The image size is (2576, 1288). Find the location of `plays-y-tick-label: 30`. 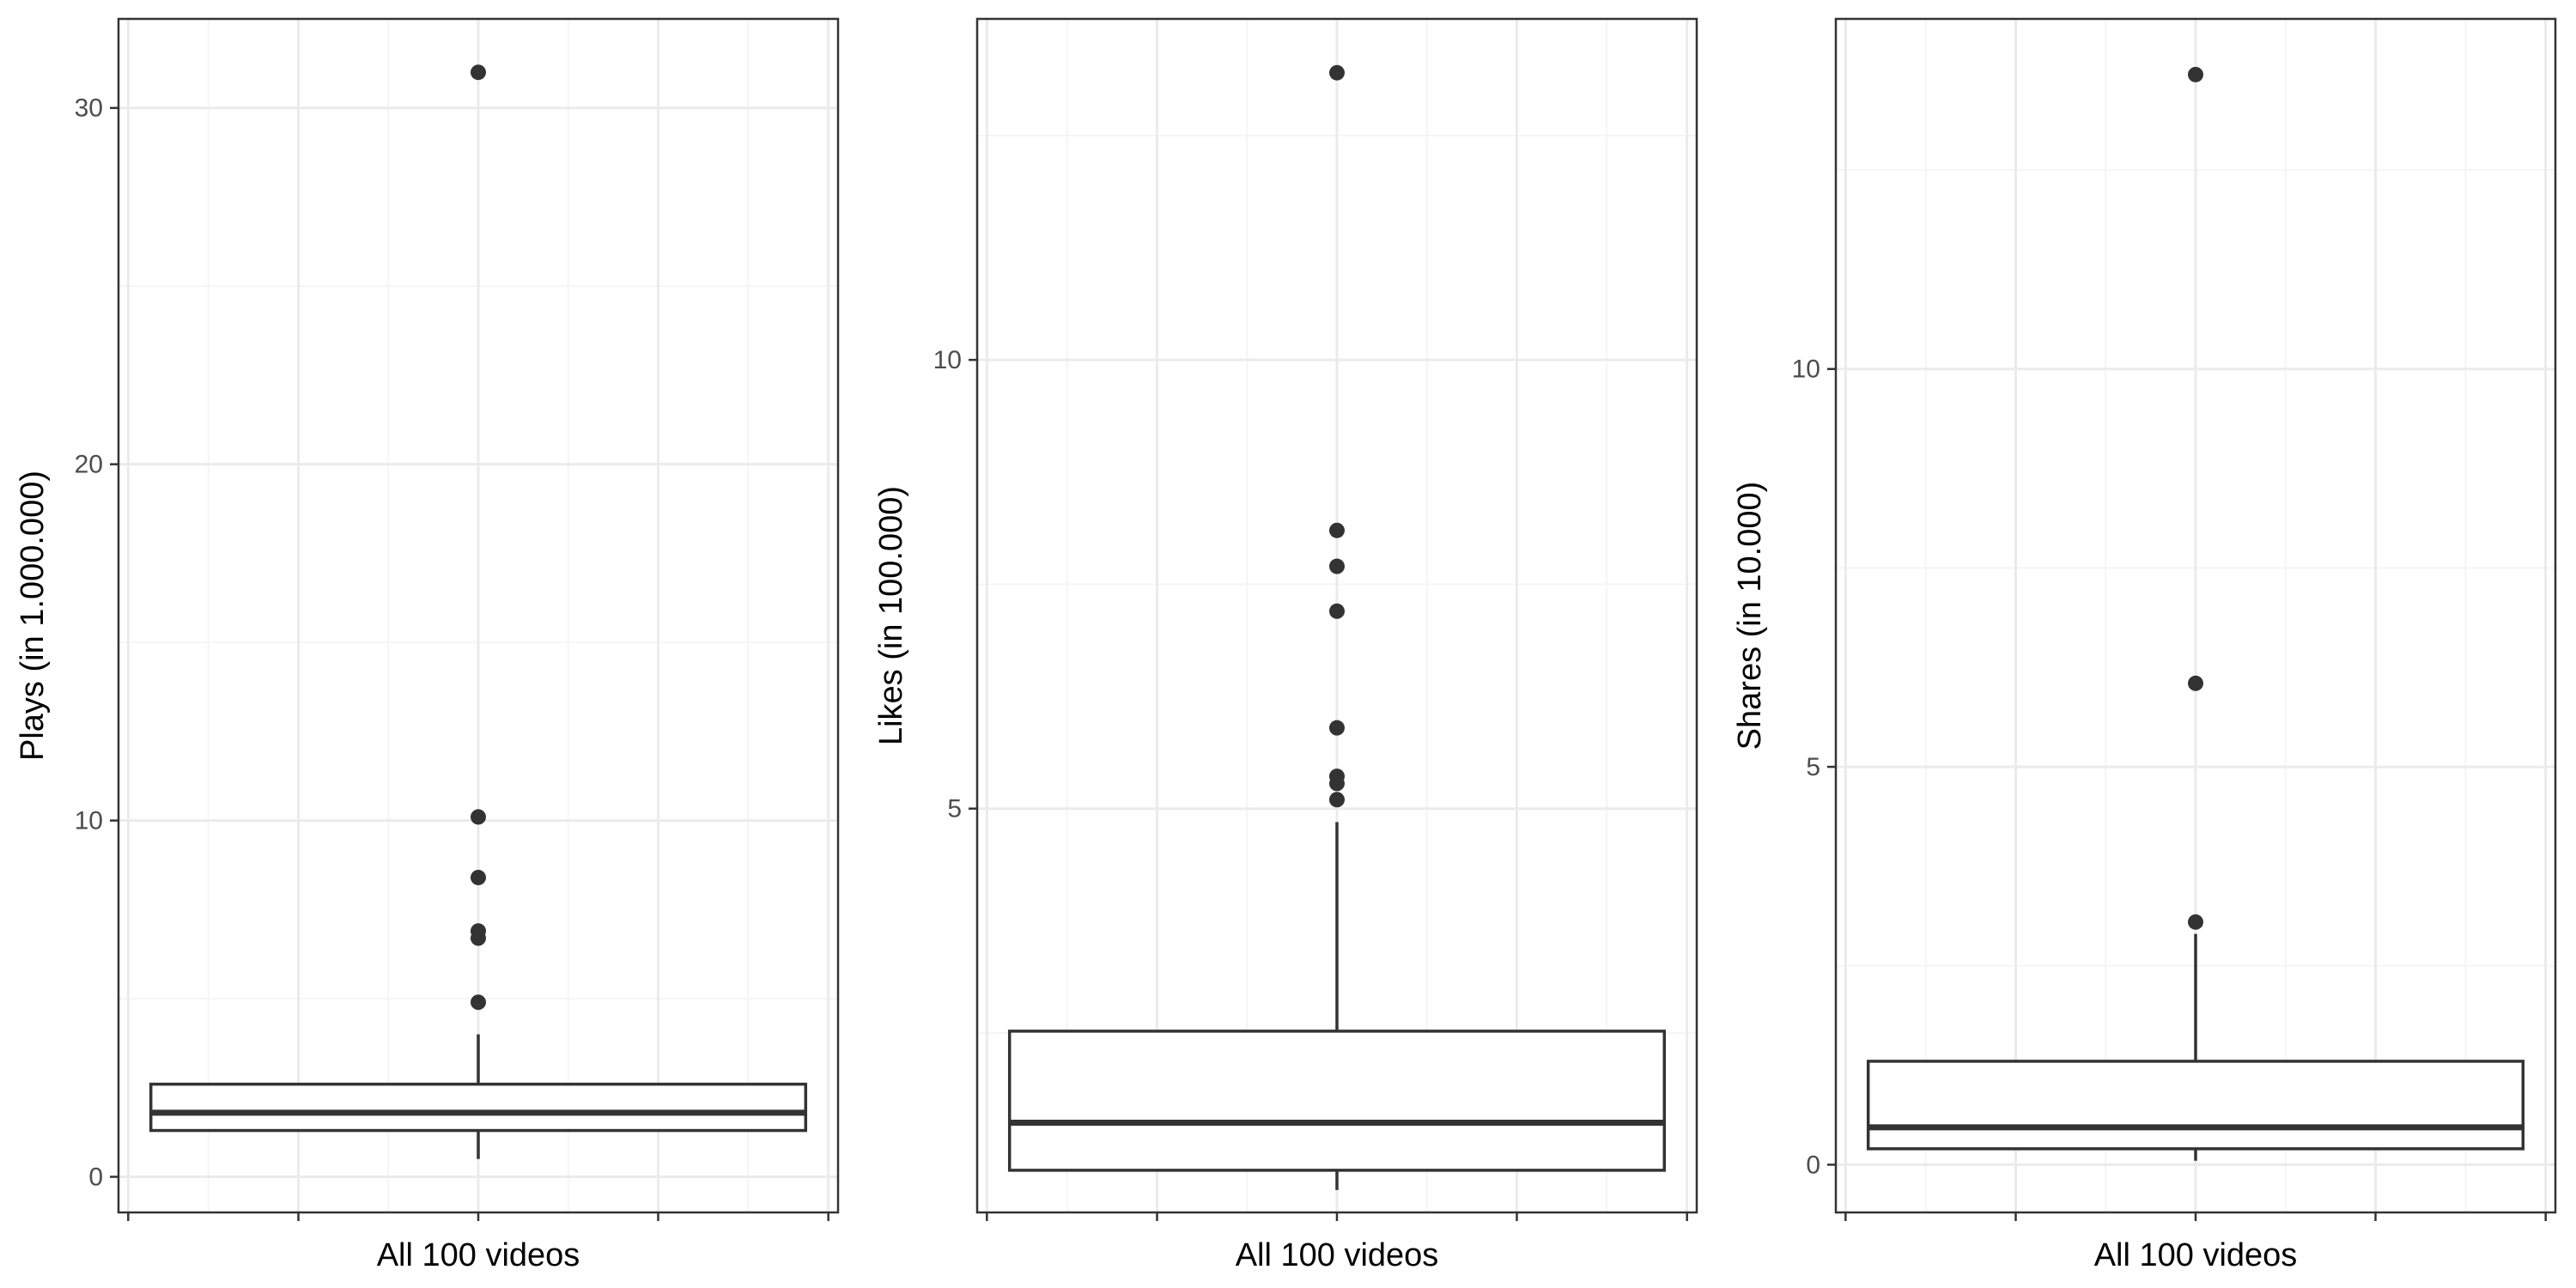

plays-y-tick-label: 30 is located at coordinates (89, 109).